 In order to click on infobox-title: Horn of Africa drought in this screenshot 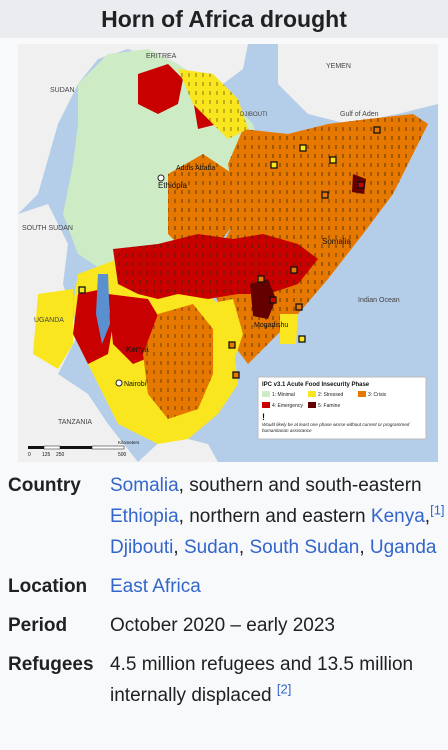, I will do `click(224, 19)`.